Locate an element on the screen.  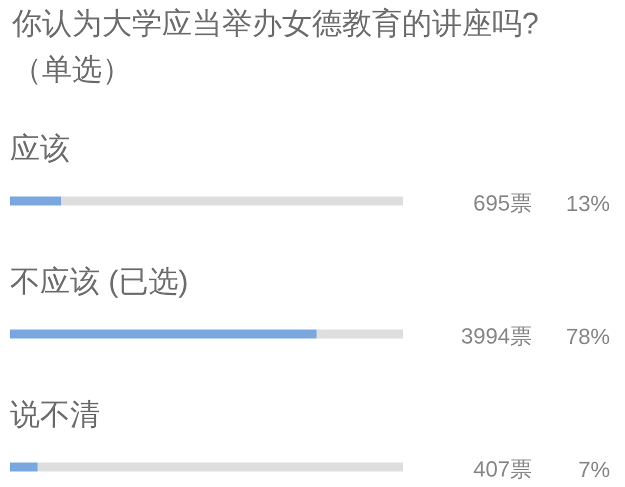
text: 3994票 is located at coordinates (496, 336).